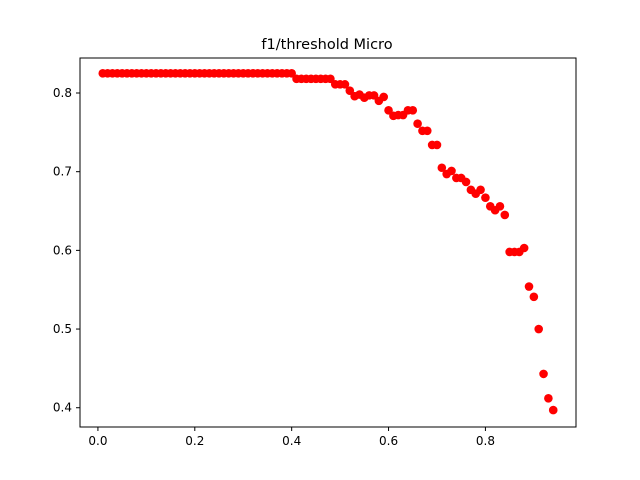 The height and width of the screenshot is (480, 640). Describe the element at coordinates (291, 441) in the screenshot. I see `x-tick-label: 0.4` at that location.